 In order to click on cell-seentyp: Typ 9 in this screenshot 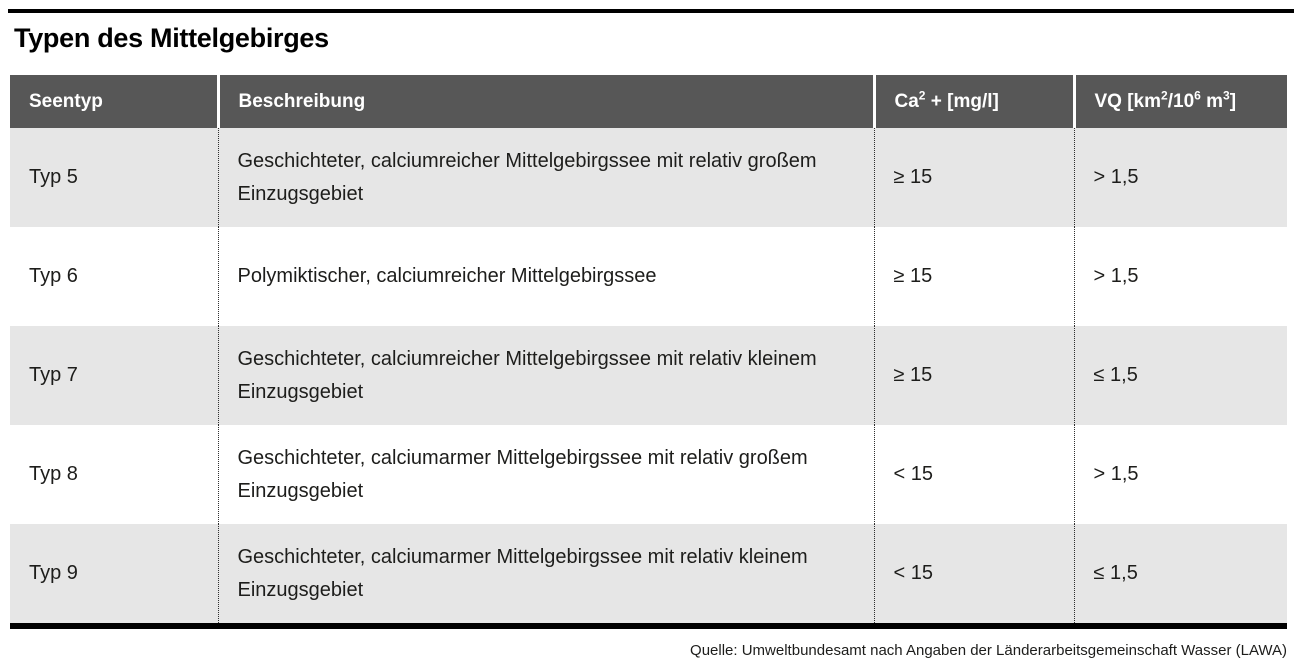, I will do `click(114, 573)`.